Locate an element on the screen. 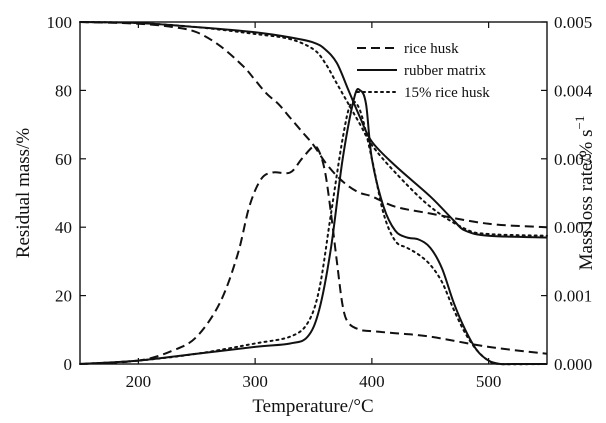  x-tick-label: 300 is located at coordinates (255, 381).